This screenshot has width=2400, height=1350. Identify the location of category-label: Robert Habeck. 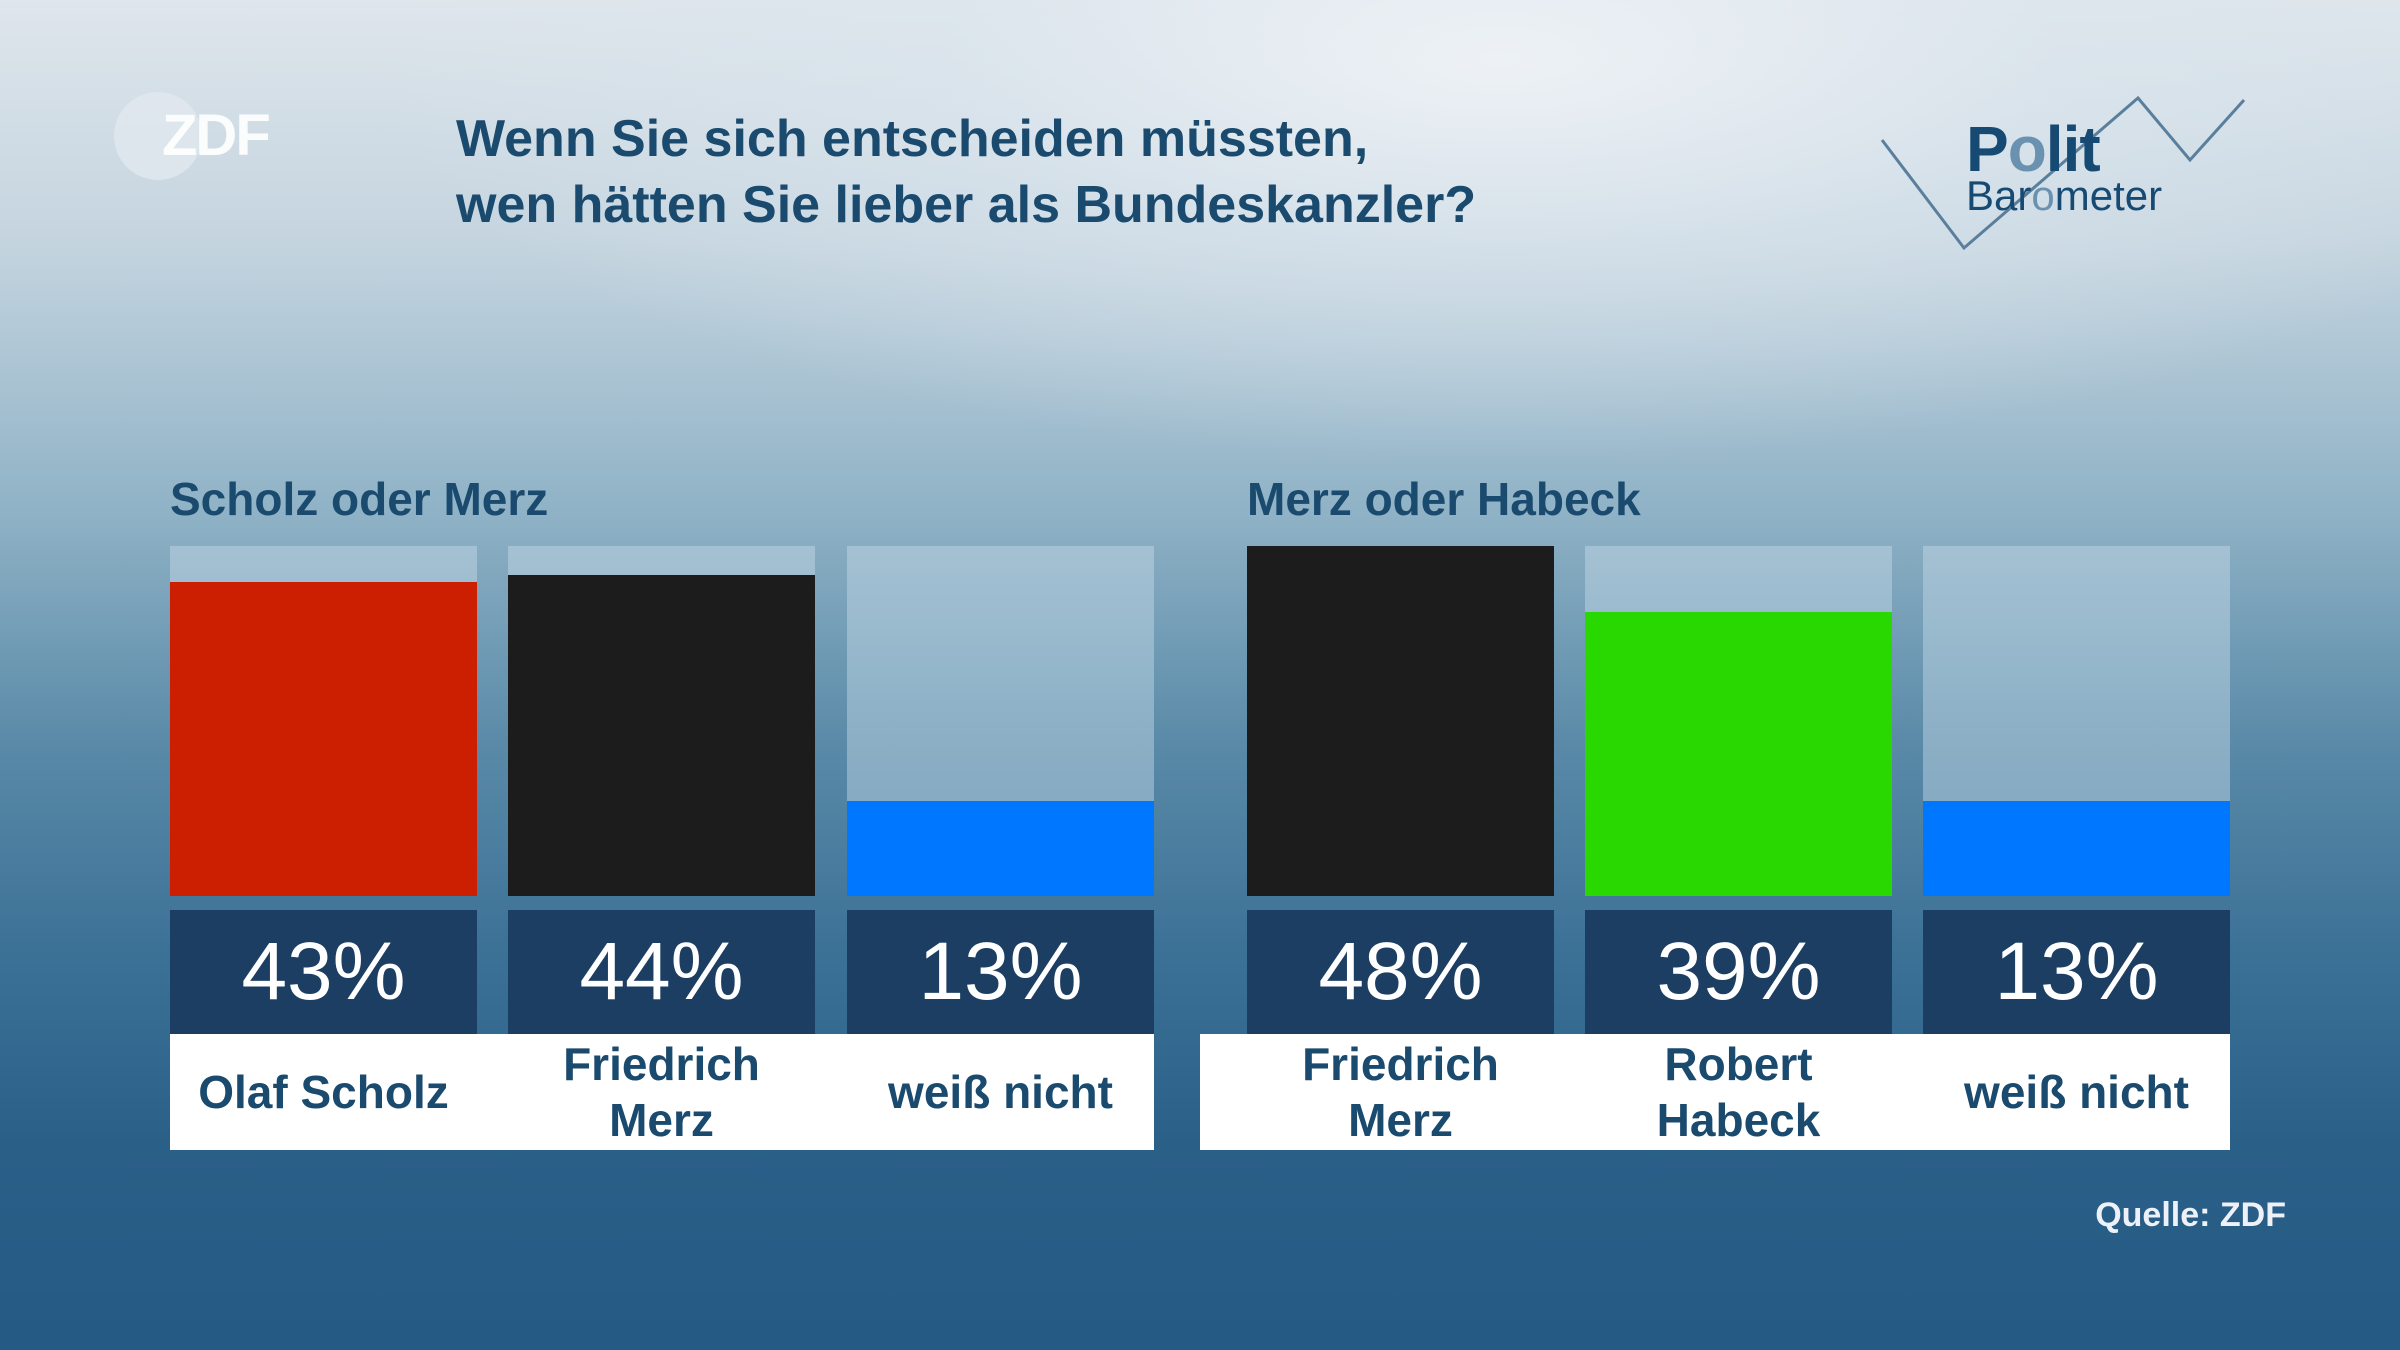
(1738, 1092).